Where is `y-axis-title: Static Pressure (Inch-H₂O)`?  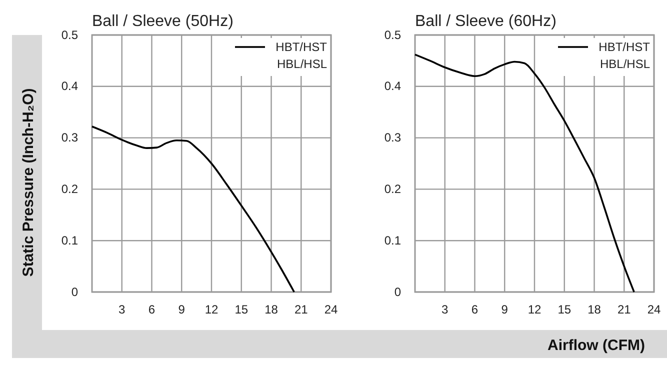
y-axis-title: Static Pressure (Inch-H₂O) is located at coordinates (28, 182).